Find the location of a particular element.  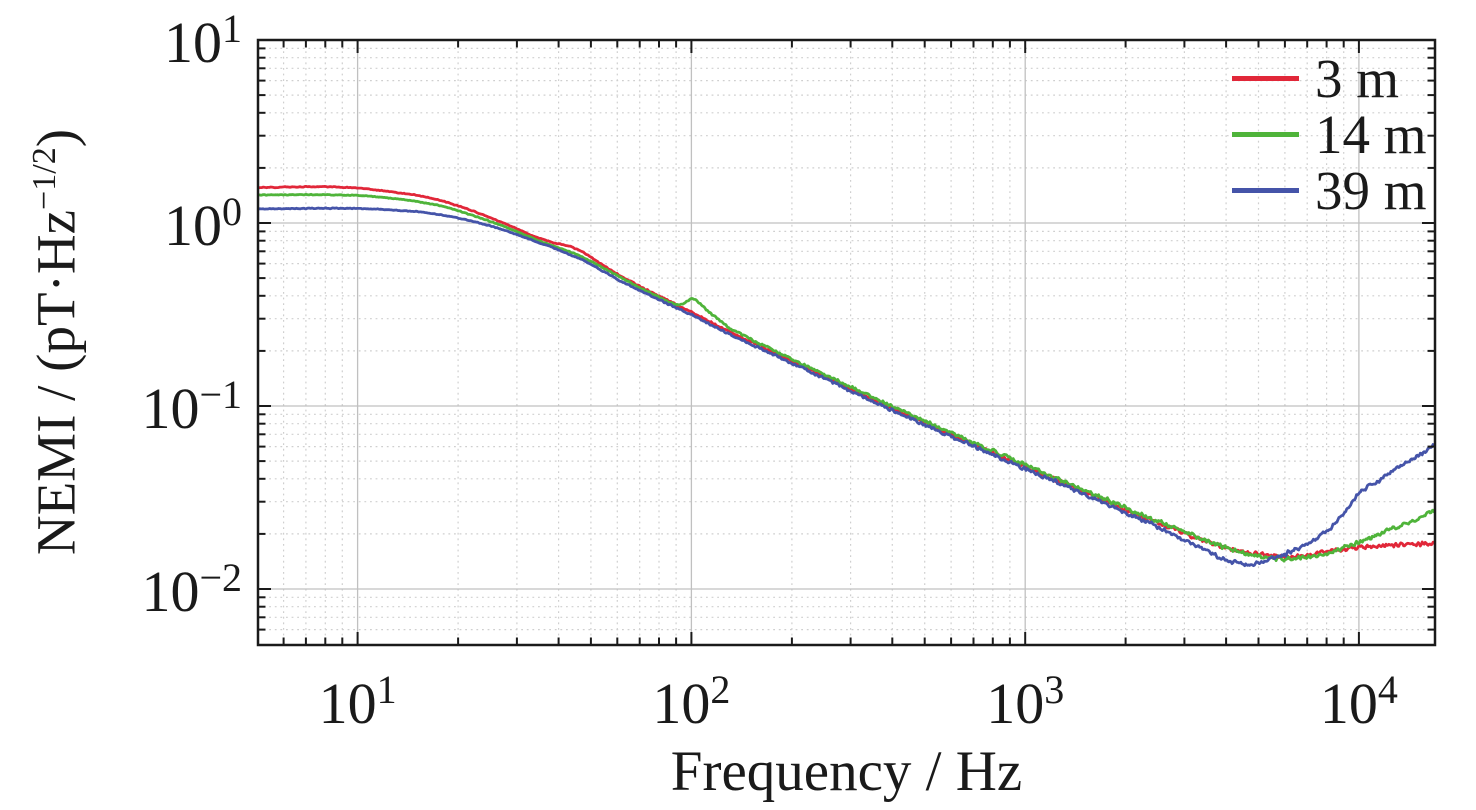

legend-label-39m: 39 m is located at coordinates (1371, 190).